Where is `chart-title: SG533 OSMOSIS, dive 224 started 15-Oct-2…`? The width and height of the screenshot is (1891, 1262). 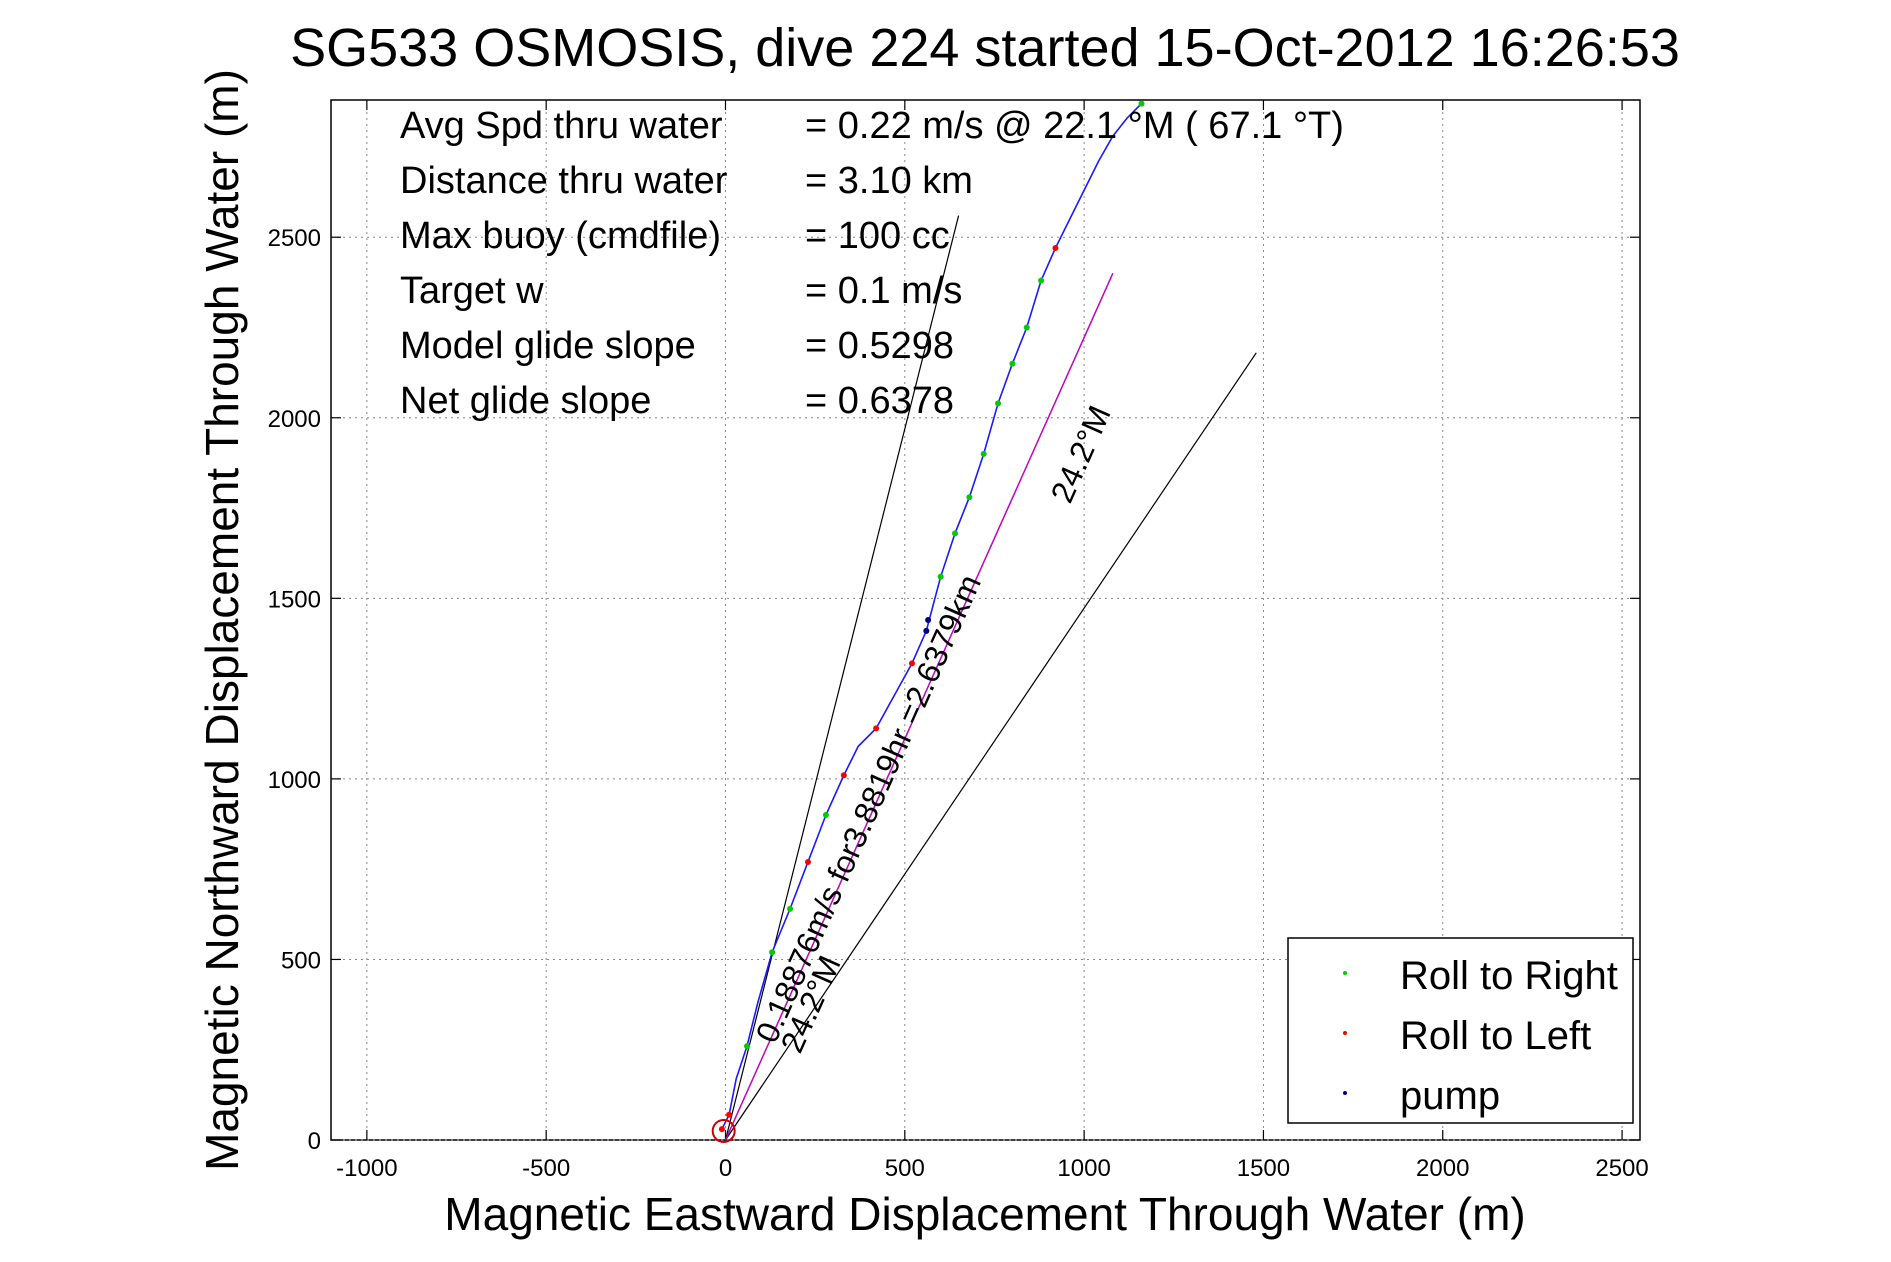
chart-title: SG533 OSMOSIS, dive 224 started 15-Oct-2… is located at coordinates (985, 48).